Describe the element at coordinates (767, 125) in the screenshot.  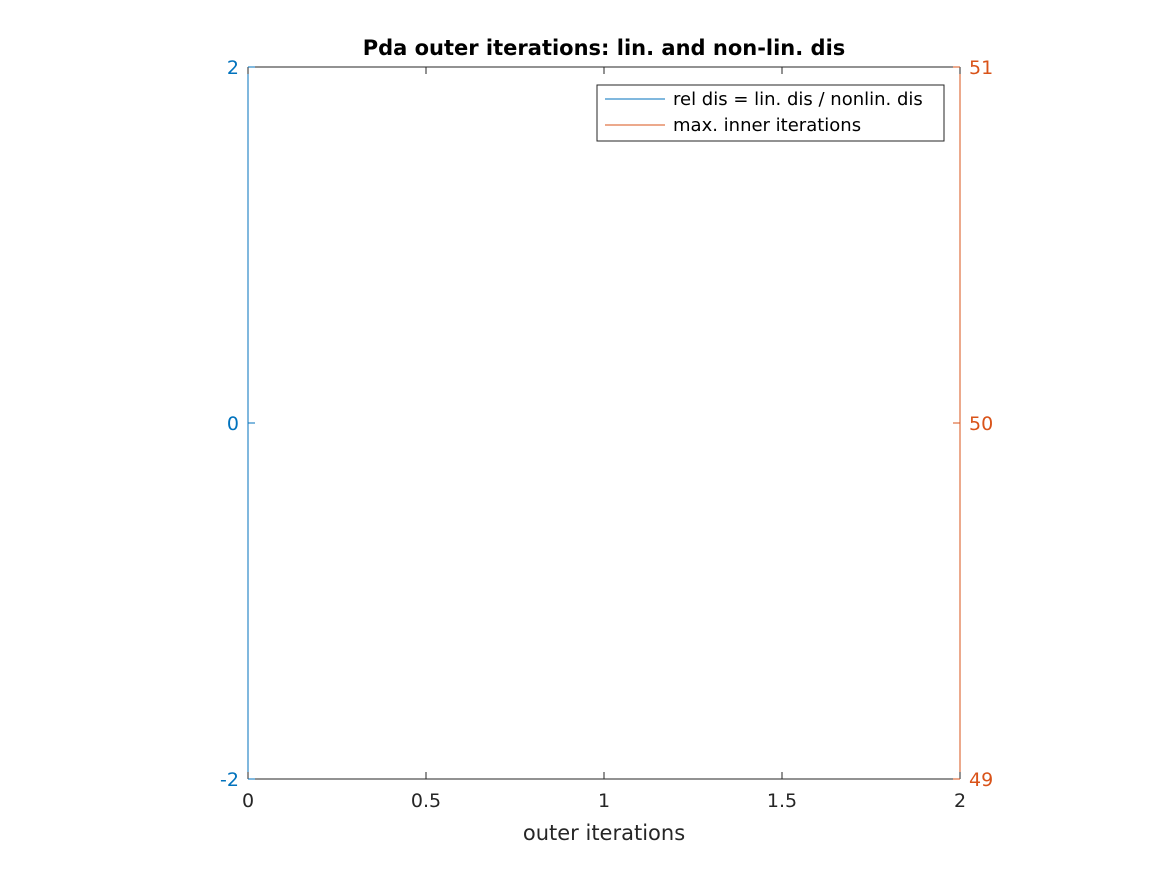
I see `legend-label-max-inner-iterations: max. inner iterations` at that location.